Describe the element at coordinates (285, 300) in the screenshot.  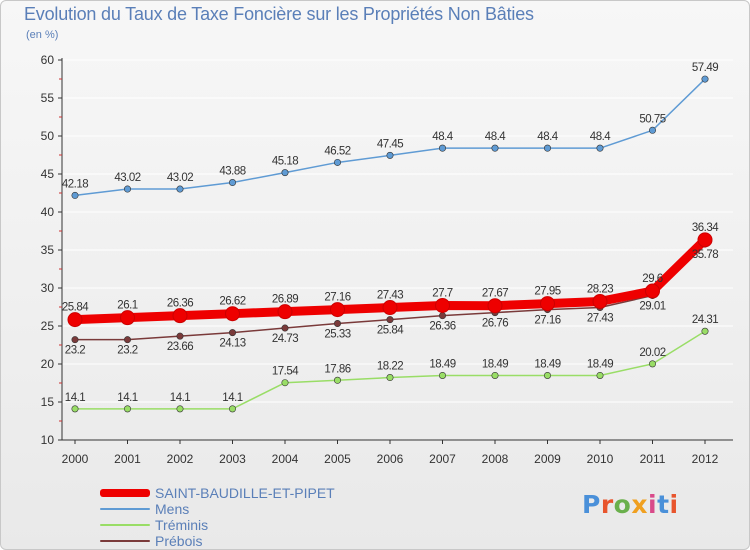
I see `data-label: 26.89` at that location.